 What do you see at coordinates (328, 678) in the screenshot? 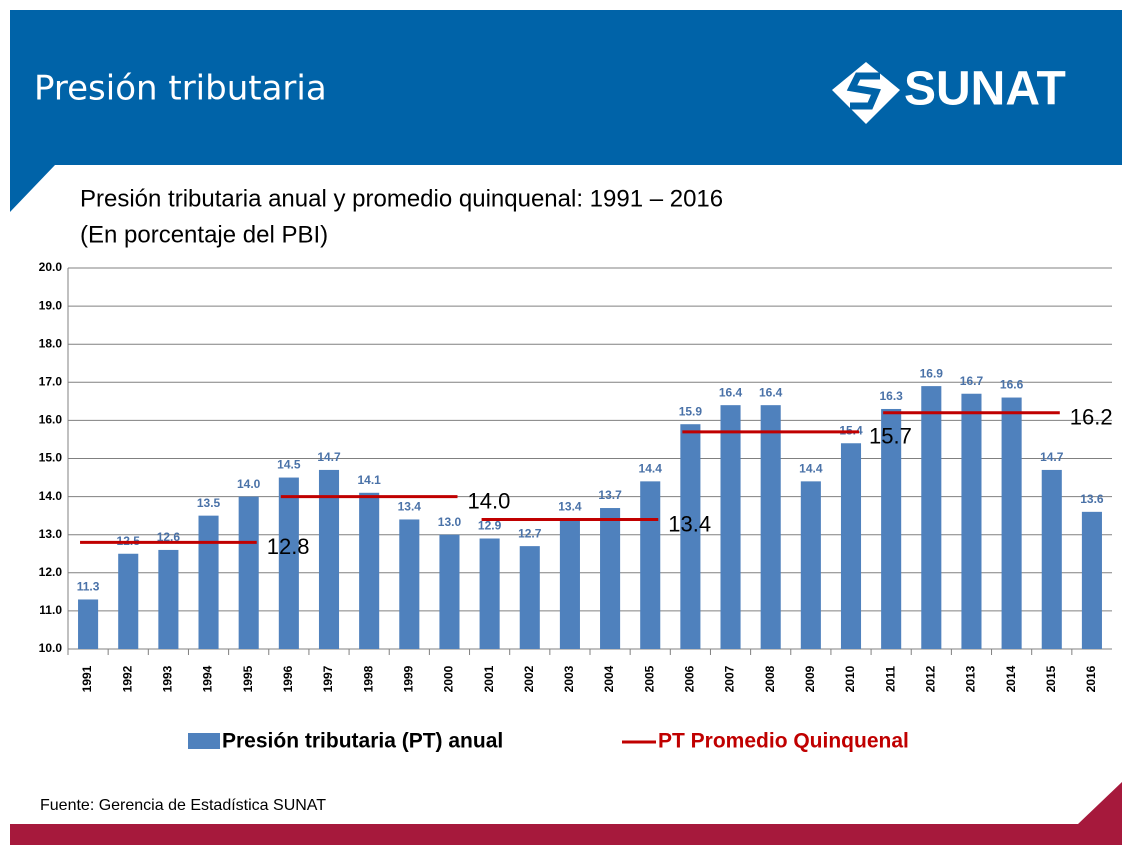
I see `x-tick-label: 1997` at bounding box center [328, 678].